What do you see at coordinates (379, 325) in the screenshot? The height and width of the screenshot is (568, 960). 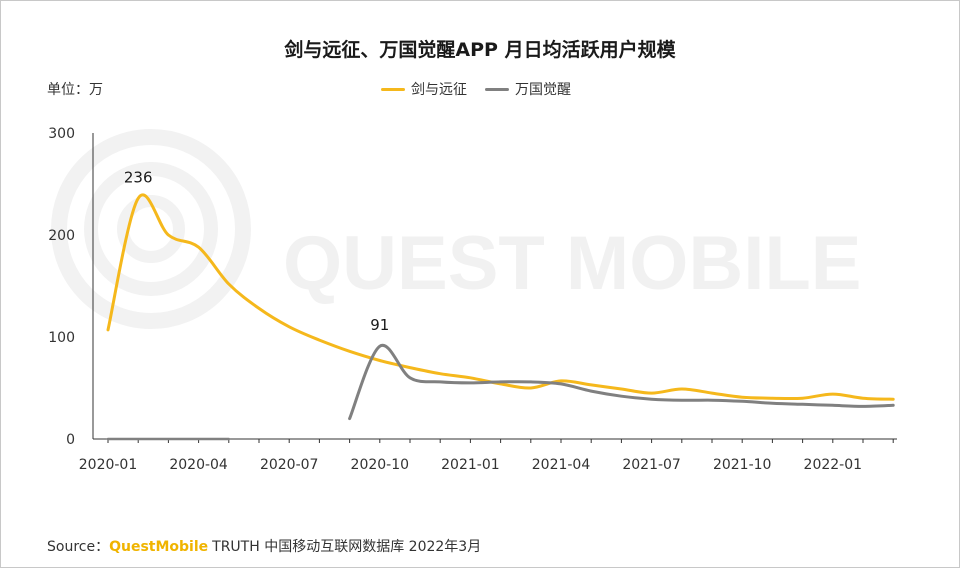 I see `data-label: 91` at bounding box center [379, 325].